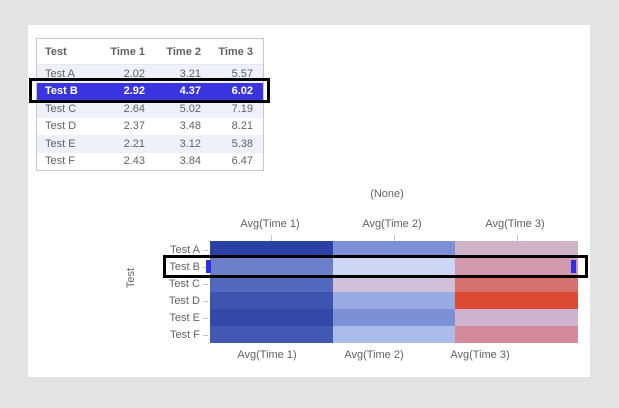 The height and width of the screenshot is (408, 619). I want to click on y-axis-label-test-c: Test C, so click(184, 283).